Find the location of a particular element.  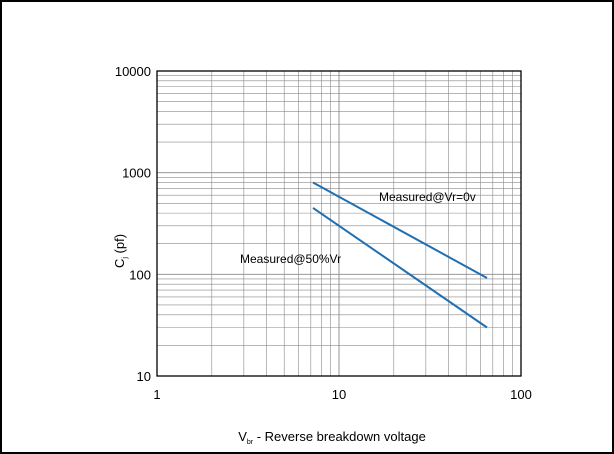

x-axis-label-sub: br is located at coordinates (250, 442).